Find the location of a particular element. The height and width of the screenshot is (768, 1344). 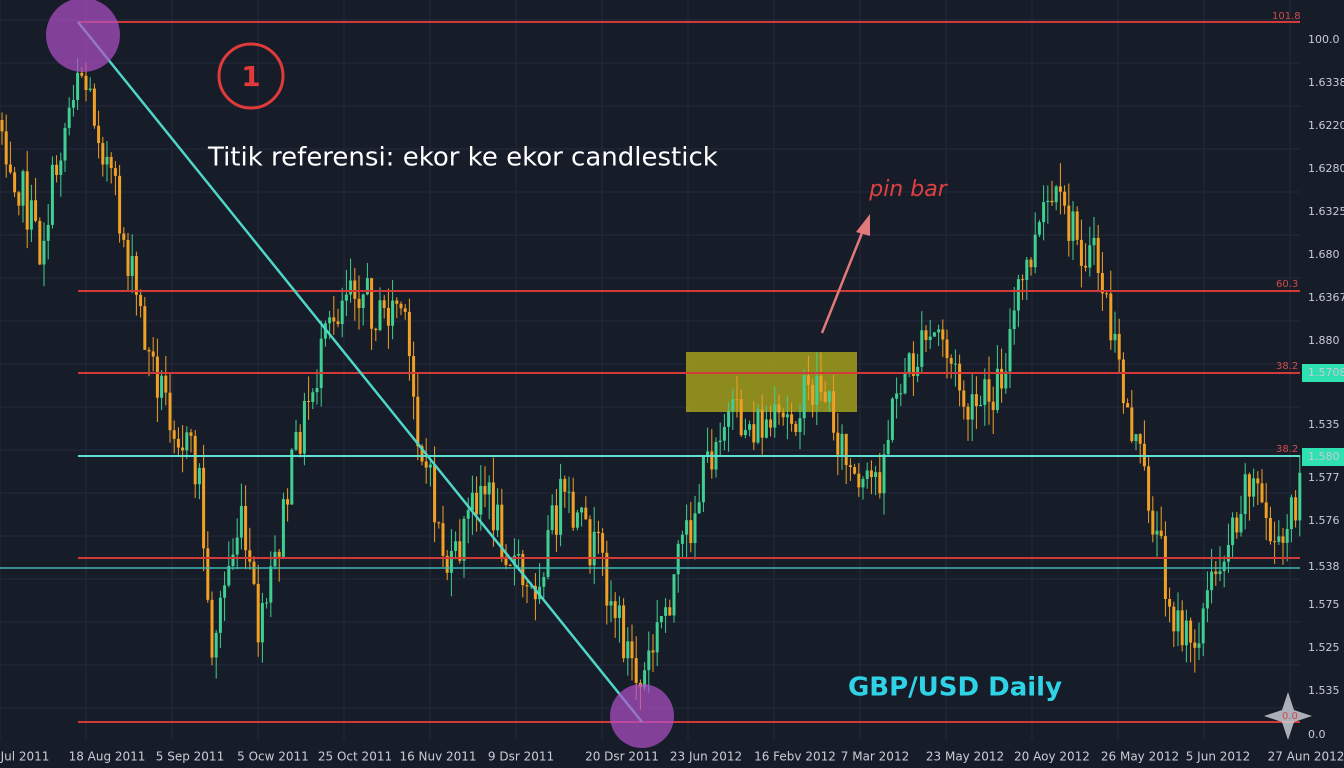

date-label: 20 Dsr 2011 is located at coordinates (622, 757).